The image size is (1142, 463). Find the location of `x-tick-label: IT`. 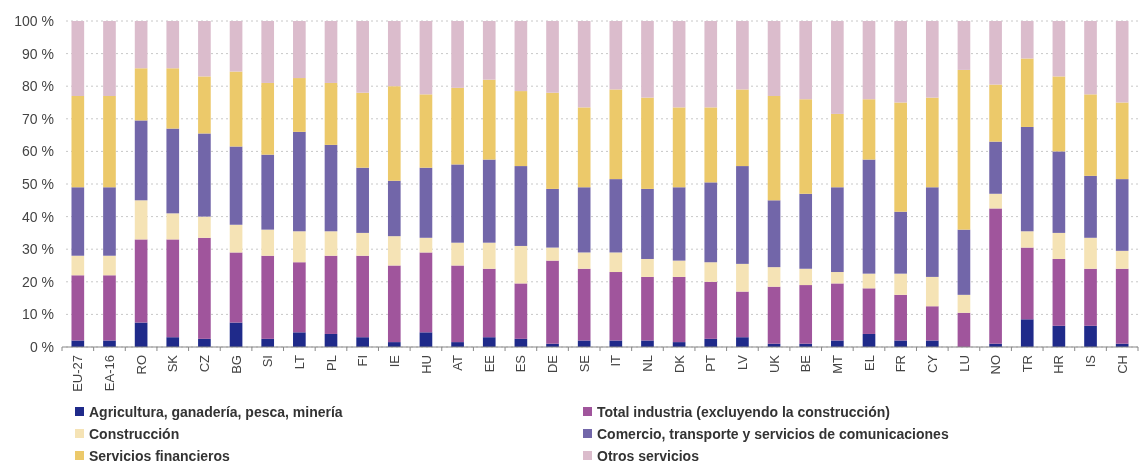

x-tick-label: IT is located at coordinates (616, 360).